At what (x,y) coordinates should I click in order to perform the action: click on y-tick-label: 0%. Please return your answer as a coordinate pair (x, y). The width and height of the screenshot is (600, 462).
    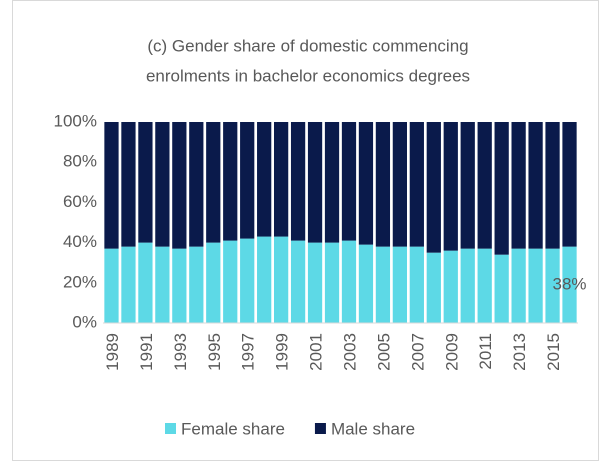
    Looking at the image, I should click on (84, 321).